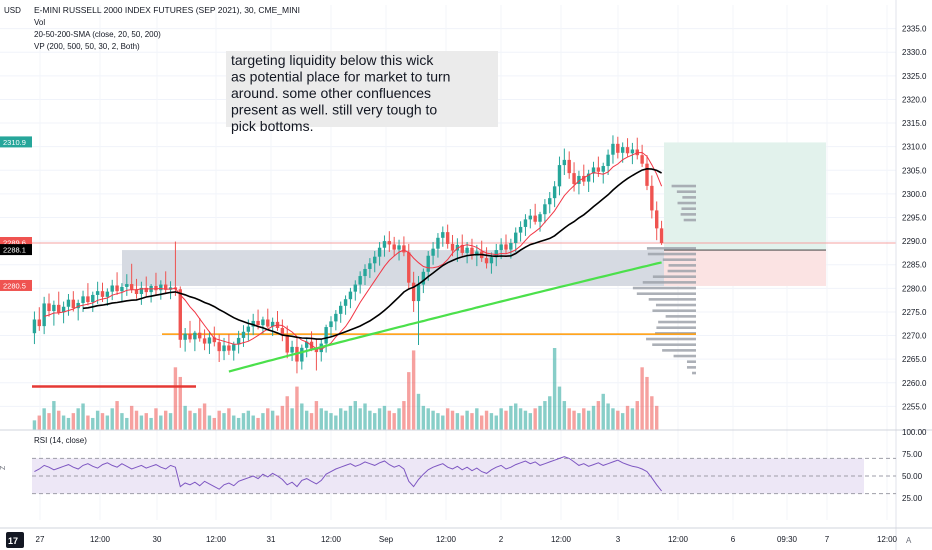 The image size is (932, 550). What do you see at coordinates (909, 540) in the screenshot?
I see `auto-scale-button: A` at bounding box center [909, 540].